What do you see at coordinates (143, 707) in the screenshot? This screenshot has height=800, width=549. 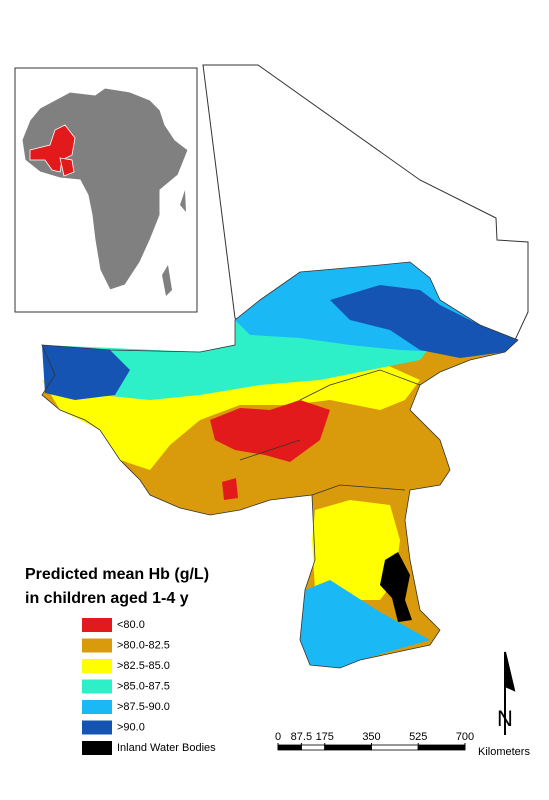 I see `legend-label: >87.5-90.0` at bounding box center [143, 707].